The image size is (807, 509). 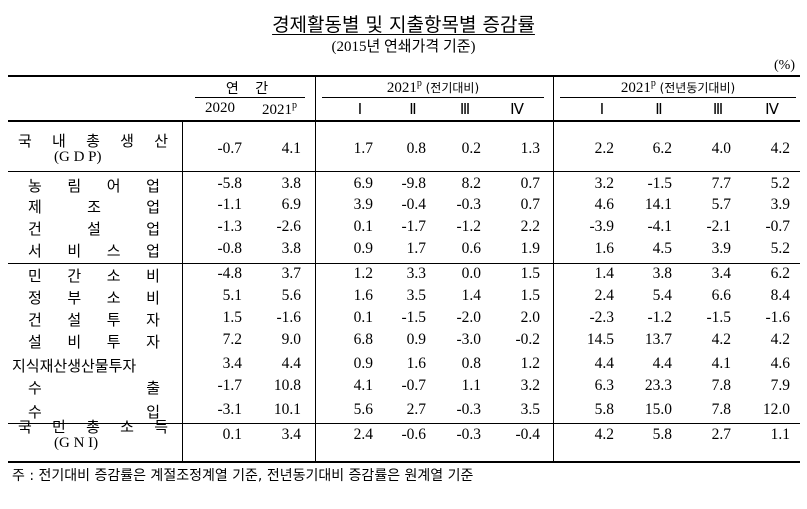 I want to click on table-cell: 1.3, so click(x=530, y=148).